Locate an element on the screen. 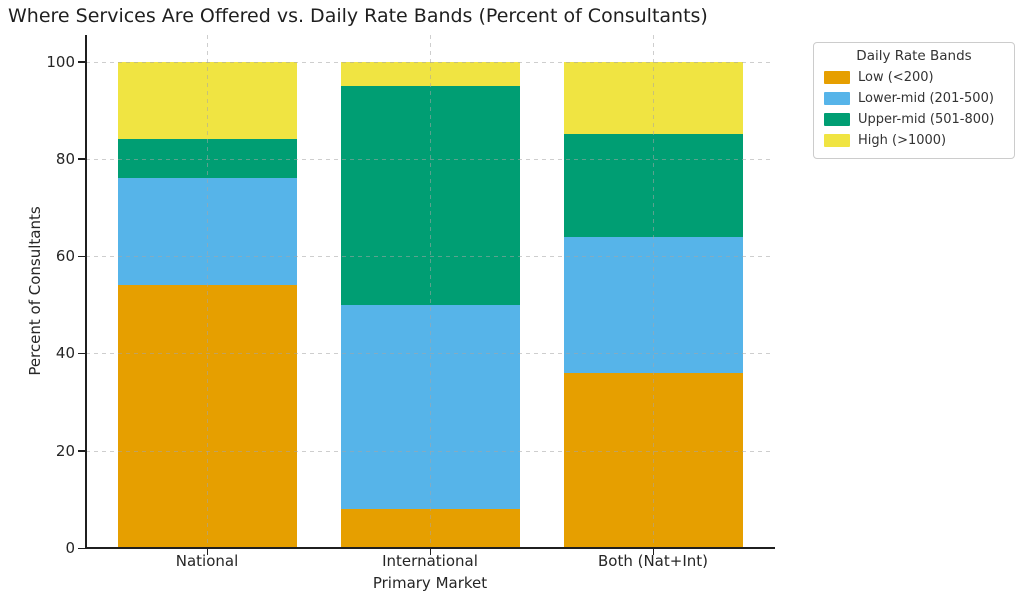  x-axis-spine is located at coordinates (430, 548).